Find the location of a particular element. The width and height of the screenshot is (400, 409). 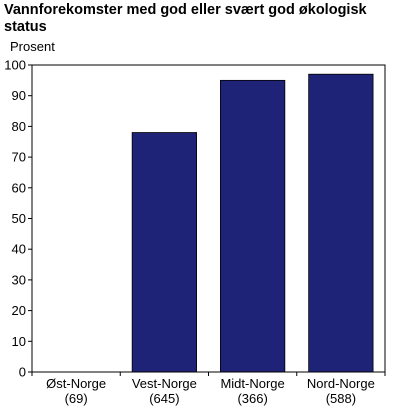

y-tick-label: 100 is located at coordinates (15, 65).